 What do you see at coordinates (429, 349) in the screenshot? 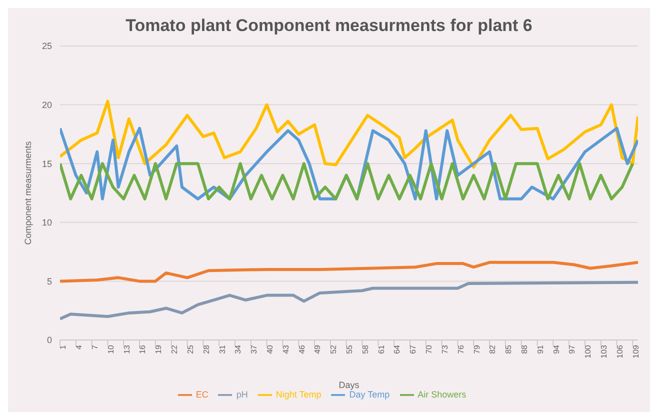
I see `x-tick-label: 70` at bounding box center [429, 349].